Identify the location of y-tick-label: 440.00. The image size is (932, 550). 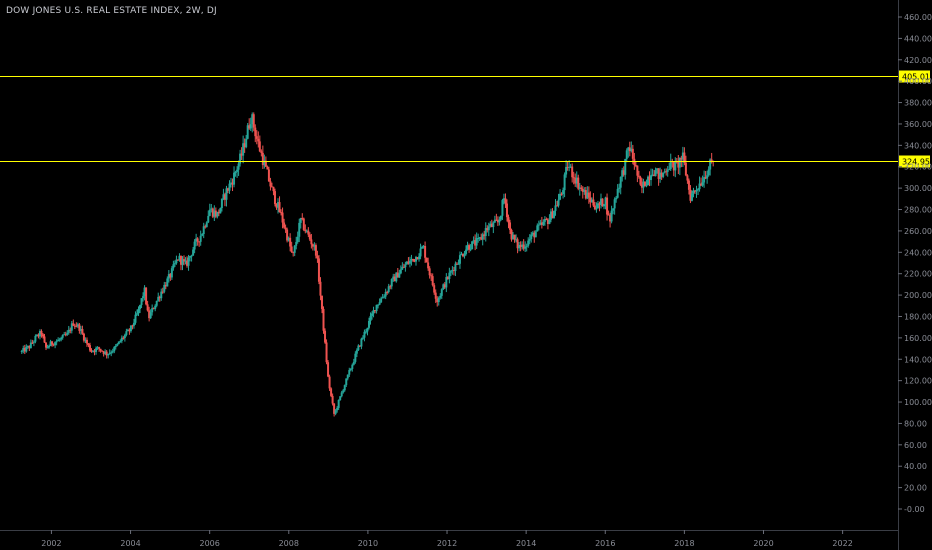
(918, 38).